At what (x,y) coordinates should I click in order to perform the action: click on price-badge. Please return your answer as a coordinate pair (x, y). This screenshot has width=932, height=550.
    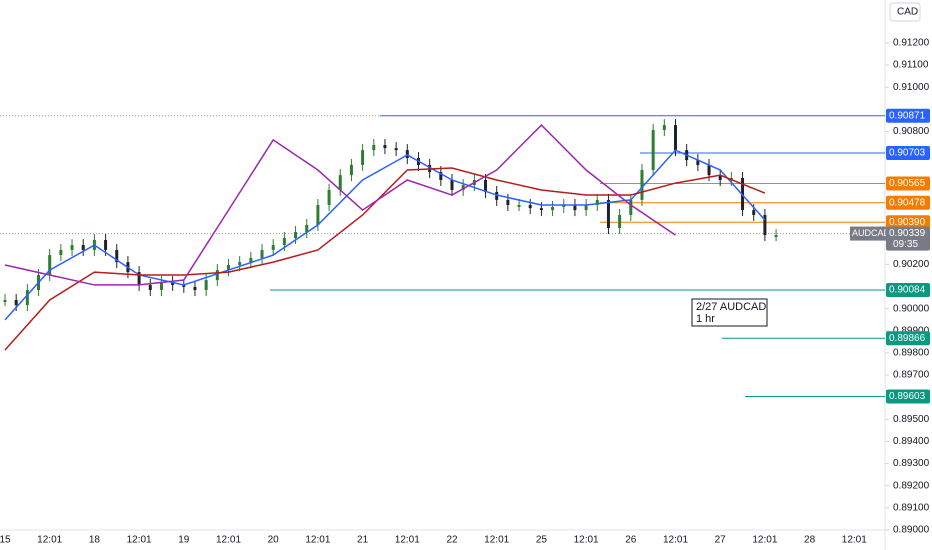
    Looking at the image, I should click on (908, 238).